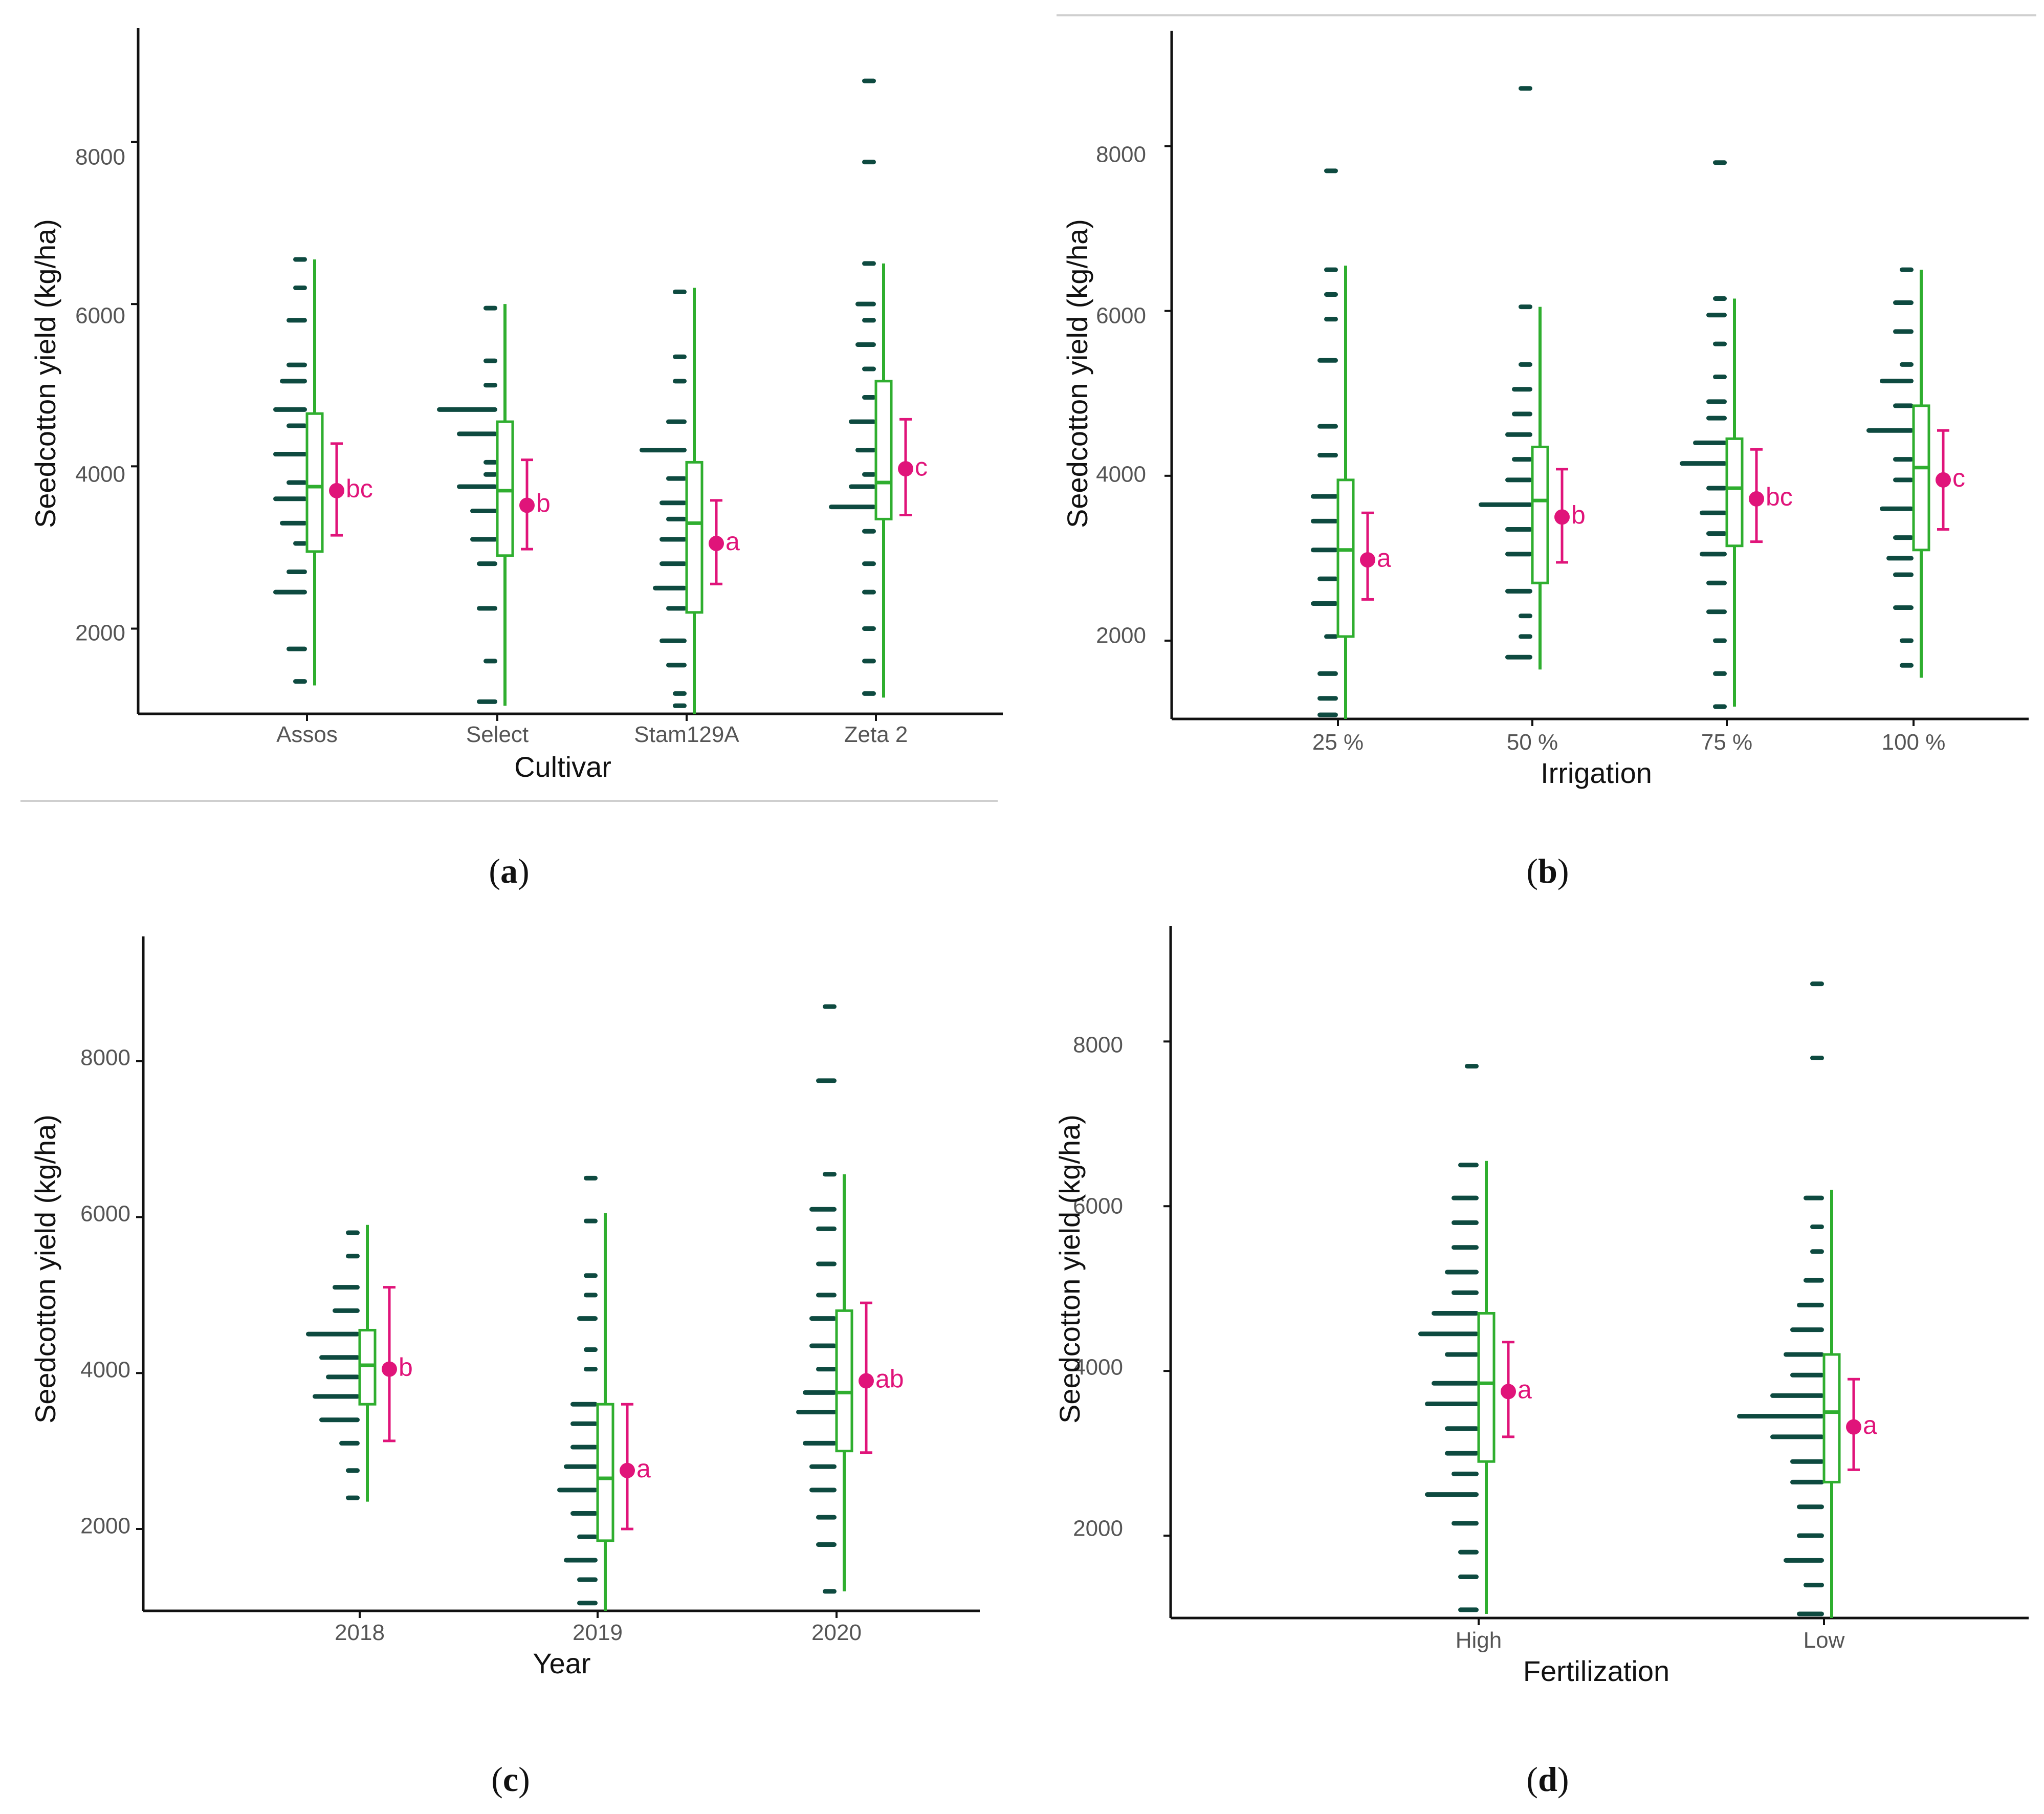 This screenshot has height=1814, width=2044. I want to click on significance-letter: b, so click(1579, 515).